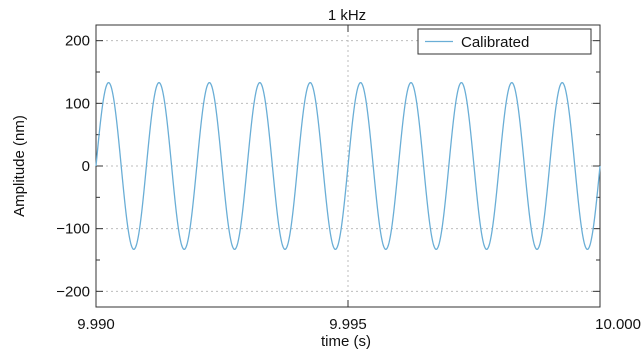 This screenshot has width=642, height=353. I want to click on y-tick-label: 100, so click(77, 103).